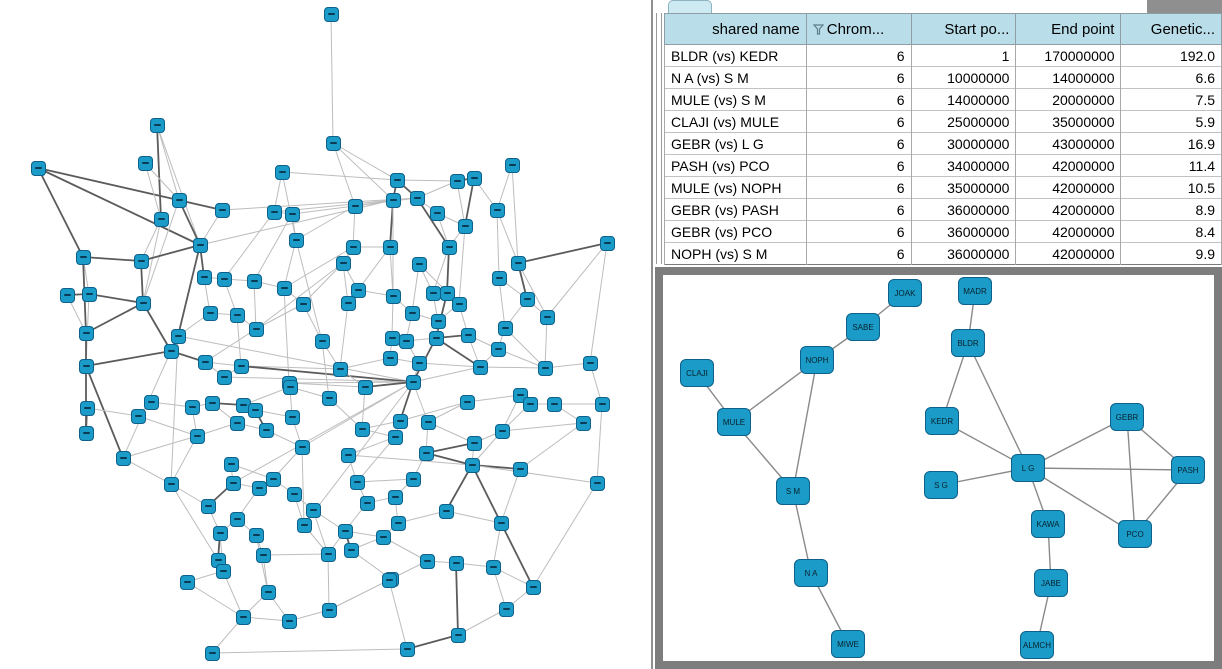  I want to click on table-cell: BLDR (vs) KEDR, so click(735, 55).